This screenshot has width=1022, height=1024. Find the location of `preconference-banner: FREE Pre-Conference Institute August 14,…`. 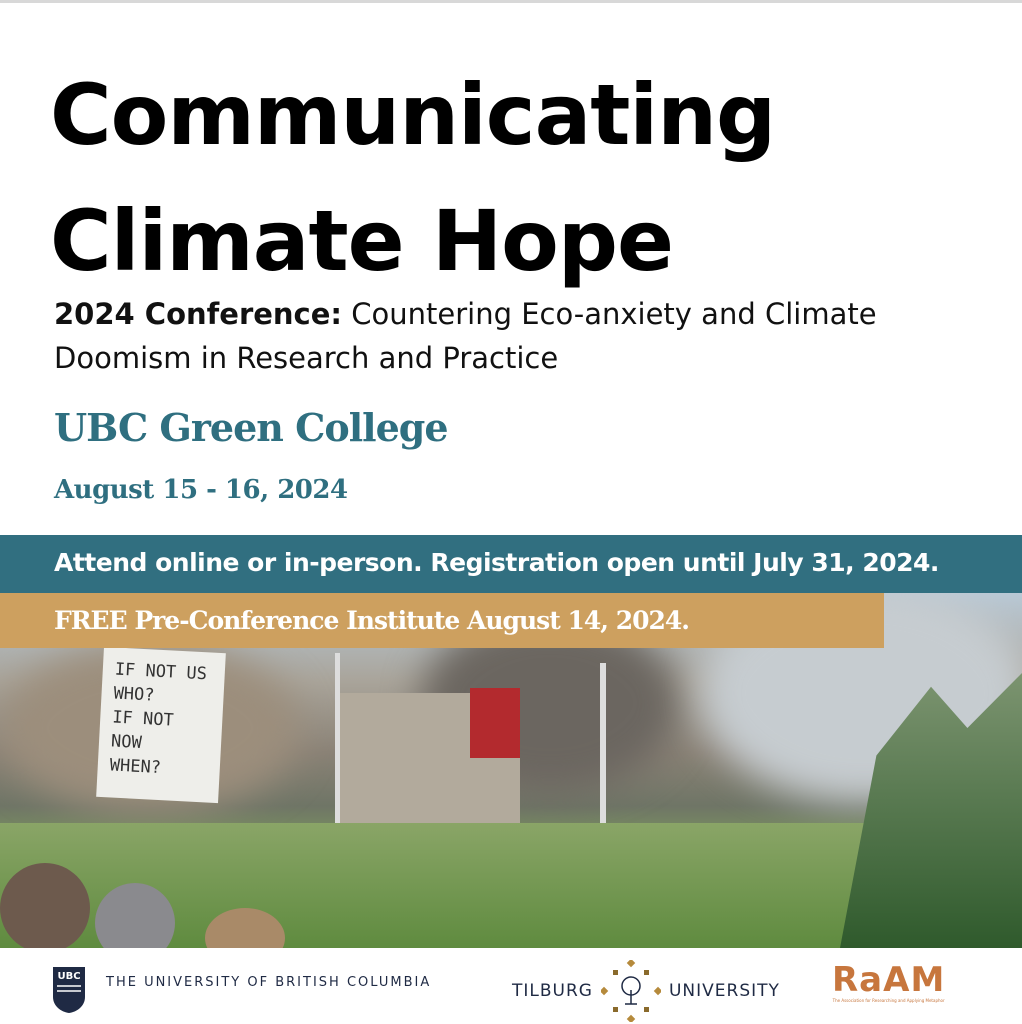

preconference-banner: FREE Pre-Conference Institute August 14,… is located at coordinates (442, 620).